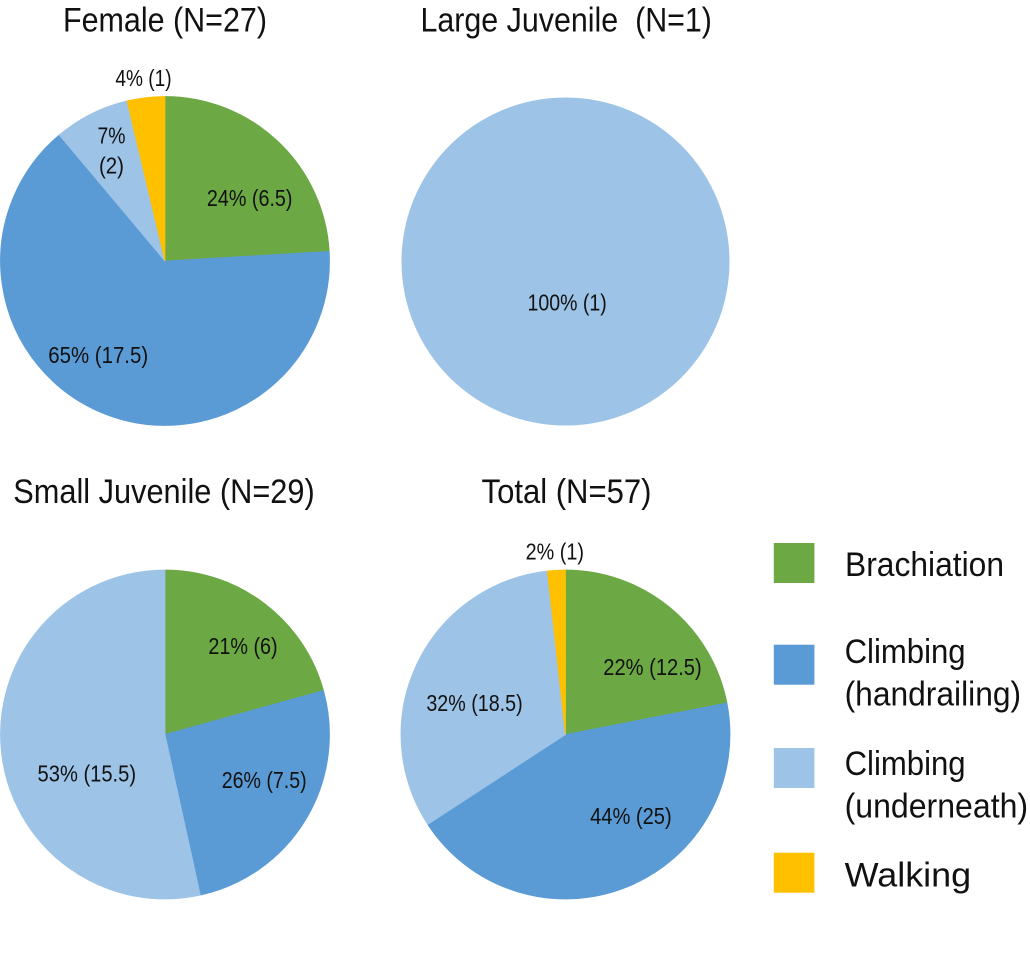 This screenshot has width=1030, height=956. I want to click on svg-text: 4% (1), so click(143, 78).